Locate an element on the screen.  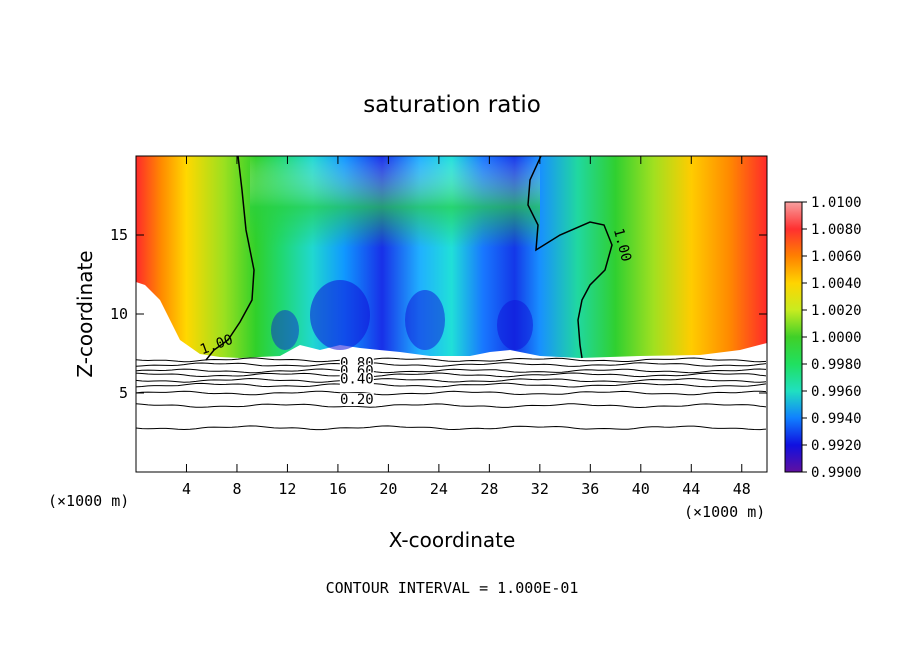
x-tick-label: 32 is located at coordinates (540, 489).